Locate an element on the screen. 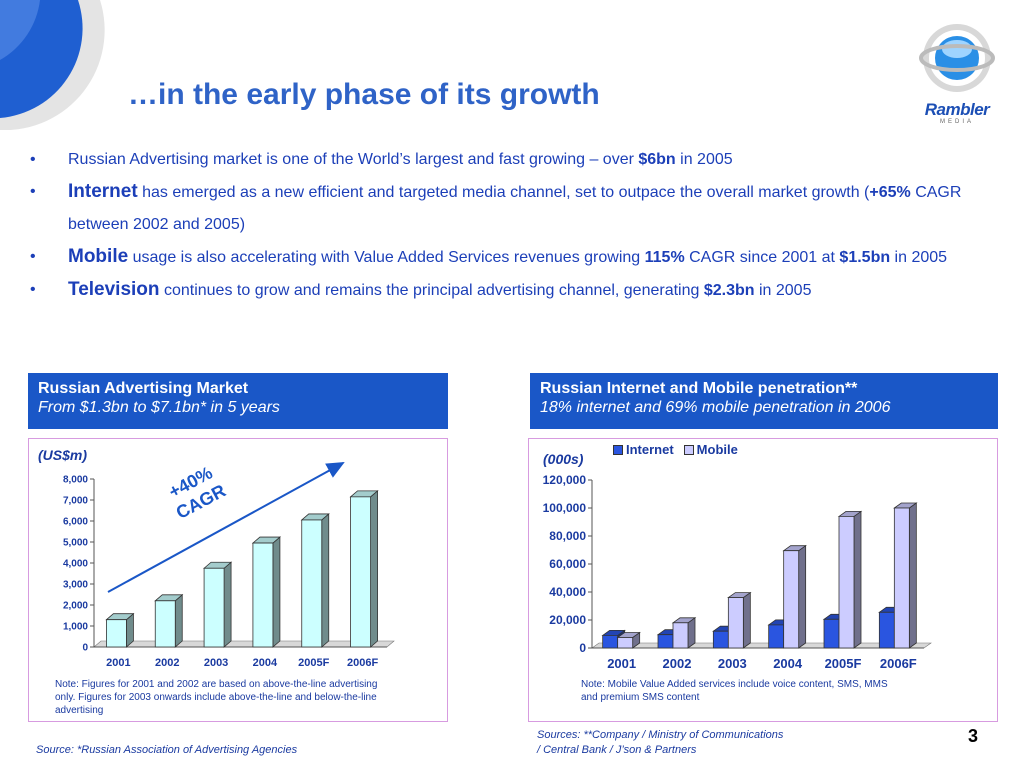  advertising-market-subheading: From $1.3bn to $7.1bn* in 5 years is located at coordinates (159, 407).